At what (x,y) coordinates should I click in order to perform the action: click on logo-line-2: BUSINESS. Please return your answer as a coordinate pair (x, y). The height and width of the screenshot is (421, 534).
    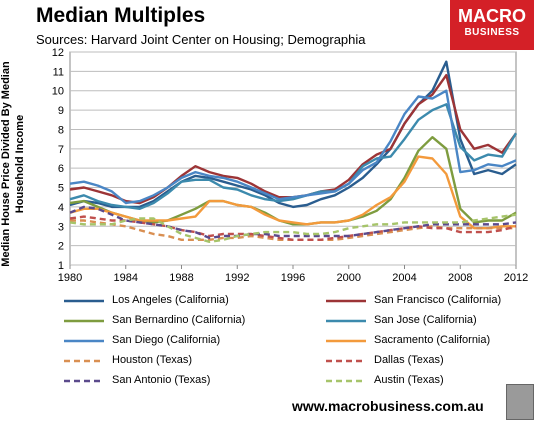
    Looking at the image, I should click on (492, 32).